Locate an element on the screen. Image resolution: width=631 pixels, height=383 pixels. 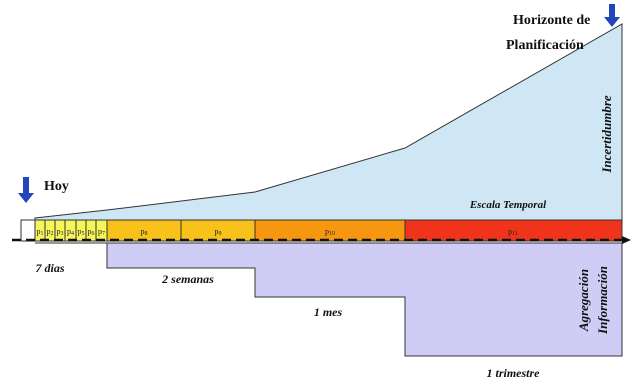
period-label-4: p4 is located at coordinates (70, 232).